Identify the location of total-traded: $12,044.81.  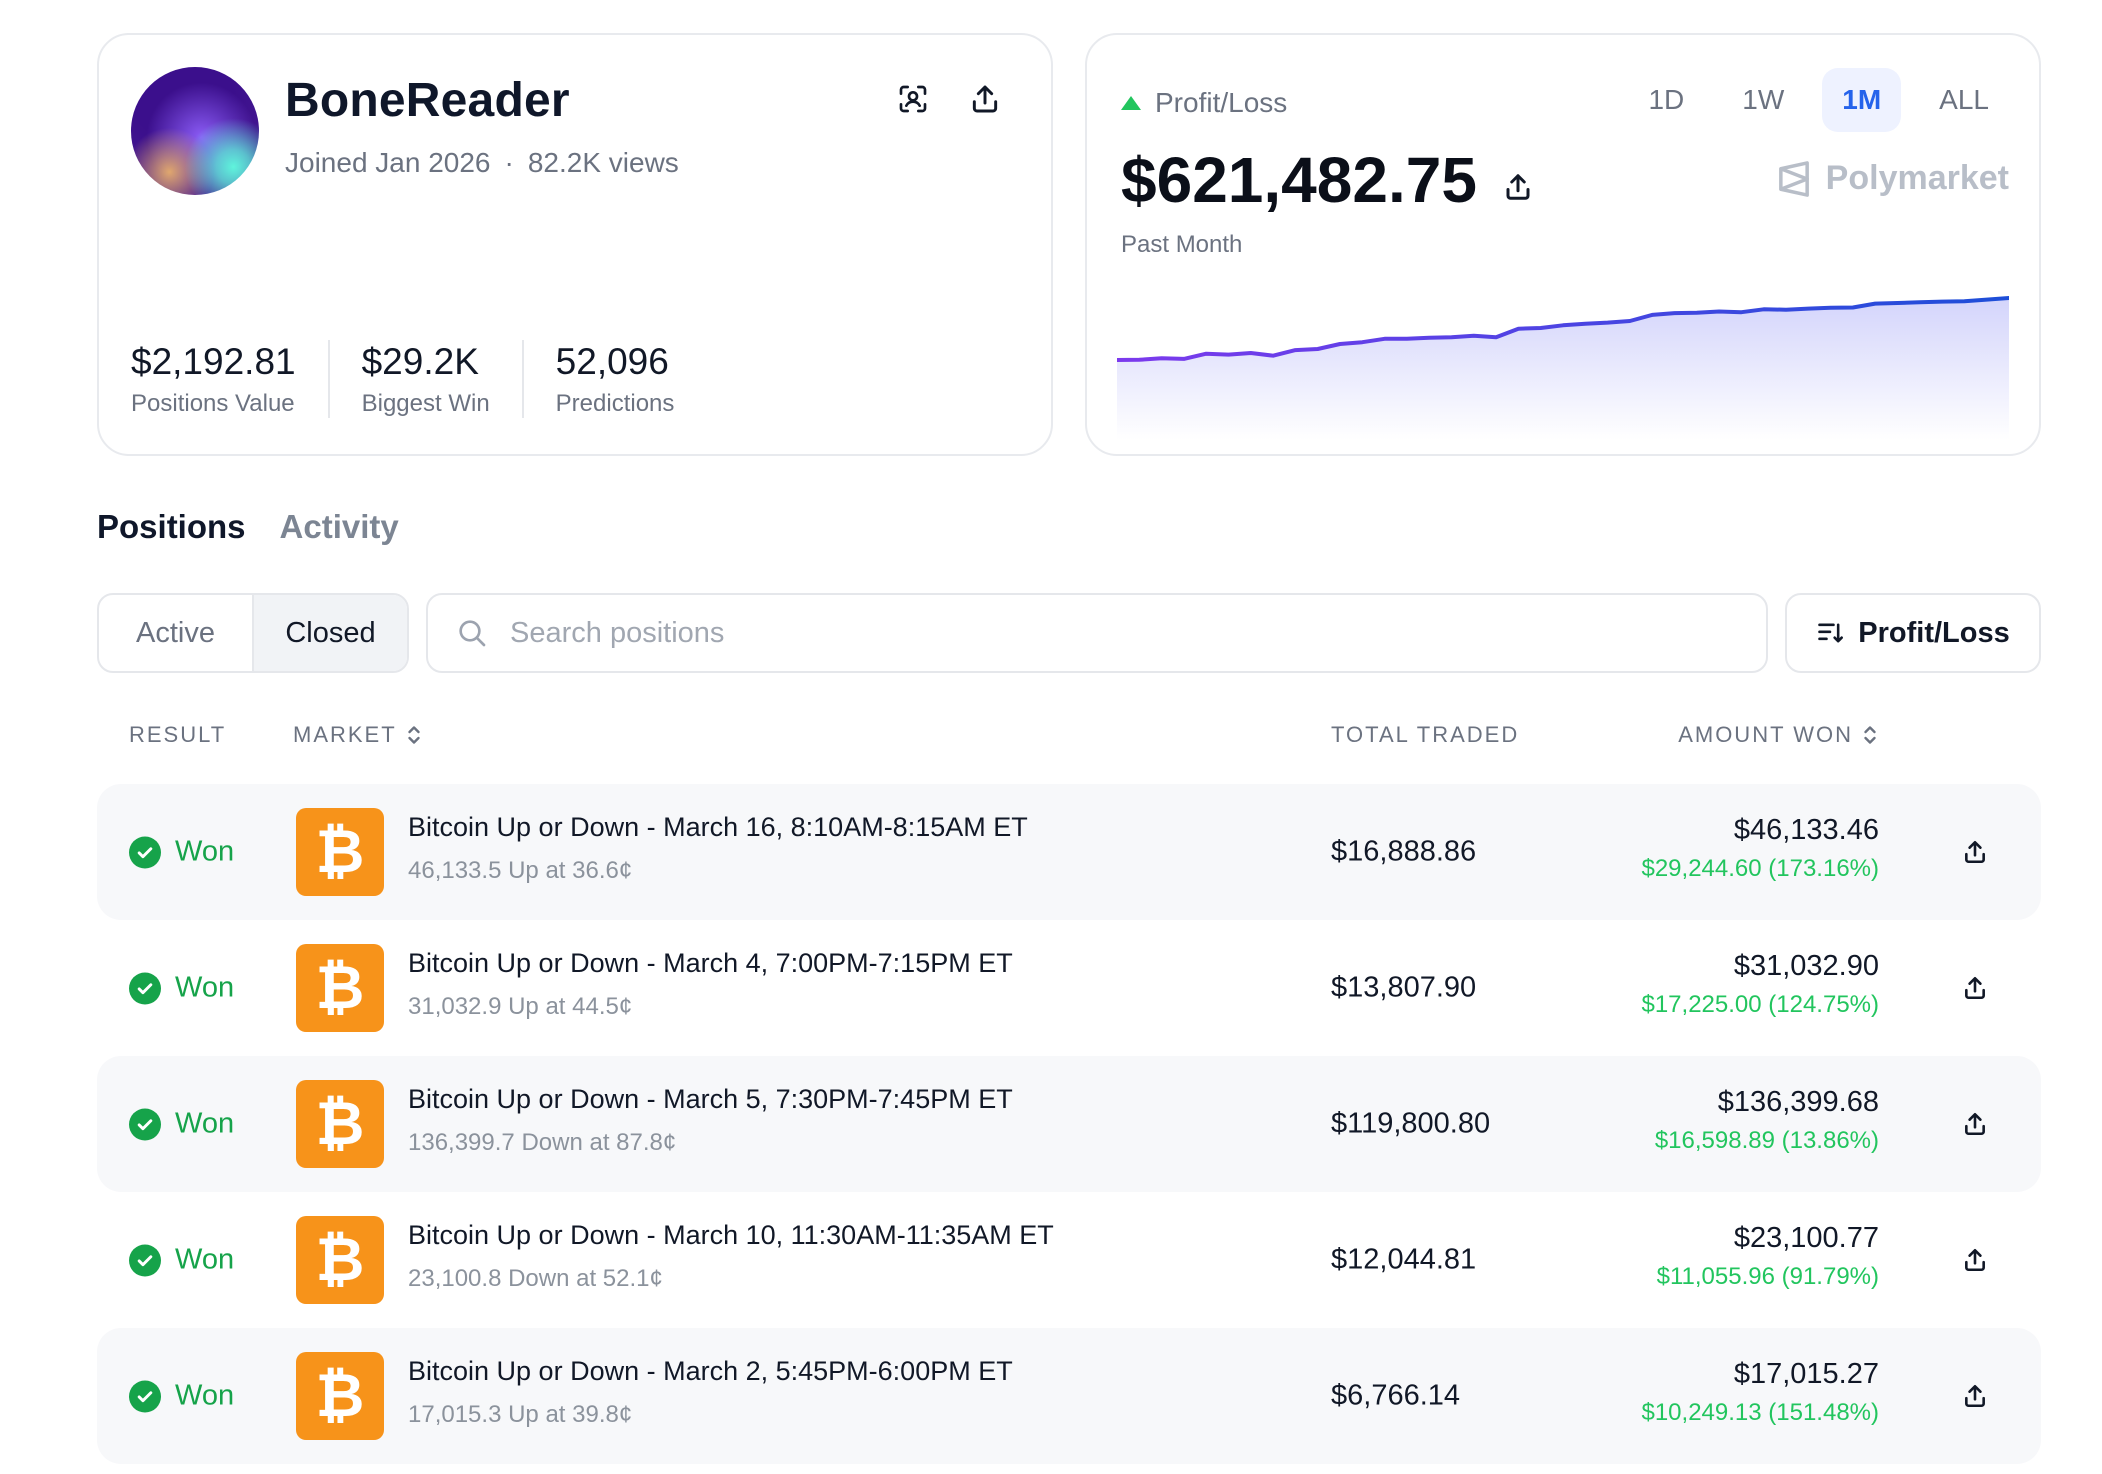
(1404, 1259).